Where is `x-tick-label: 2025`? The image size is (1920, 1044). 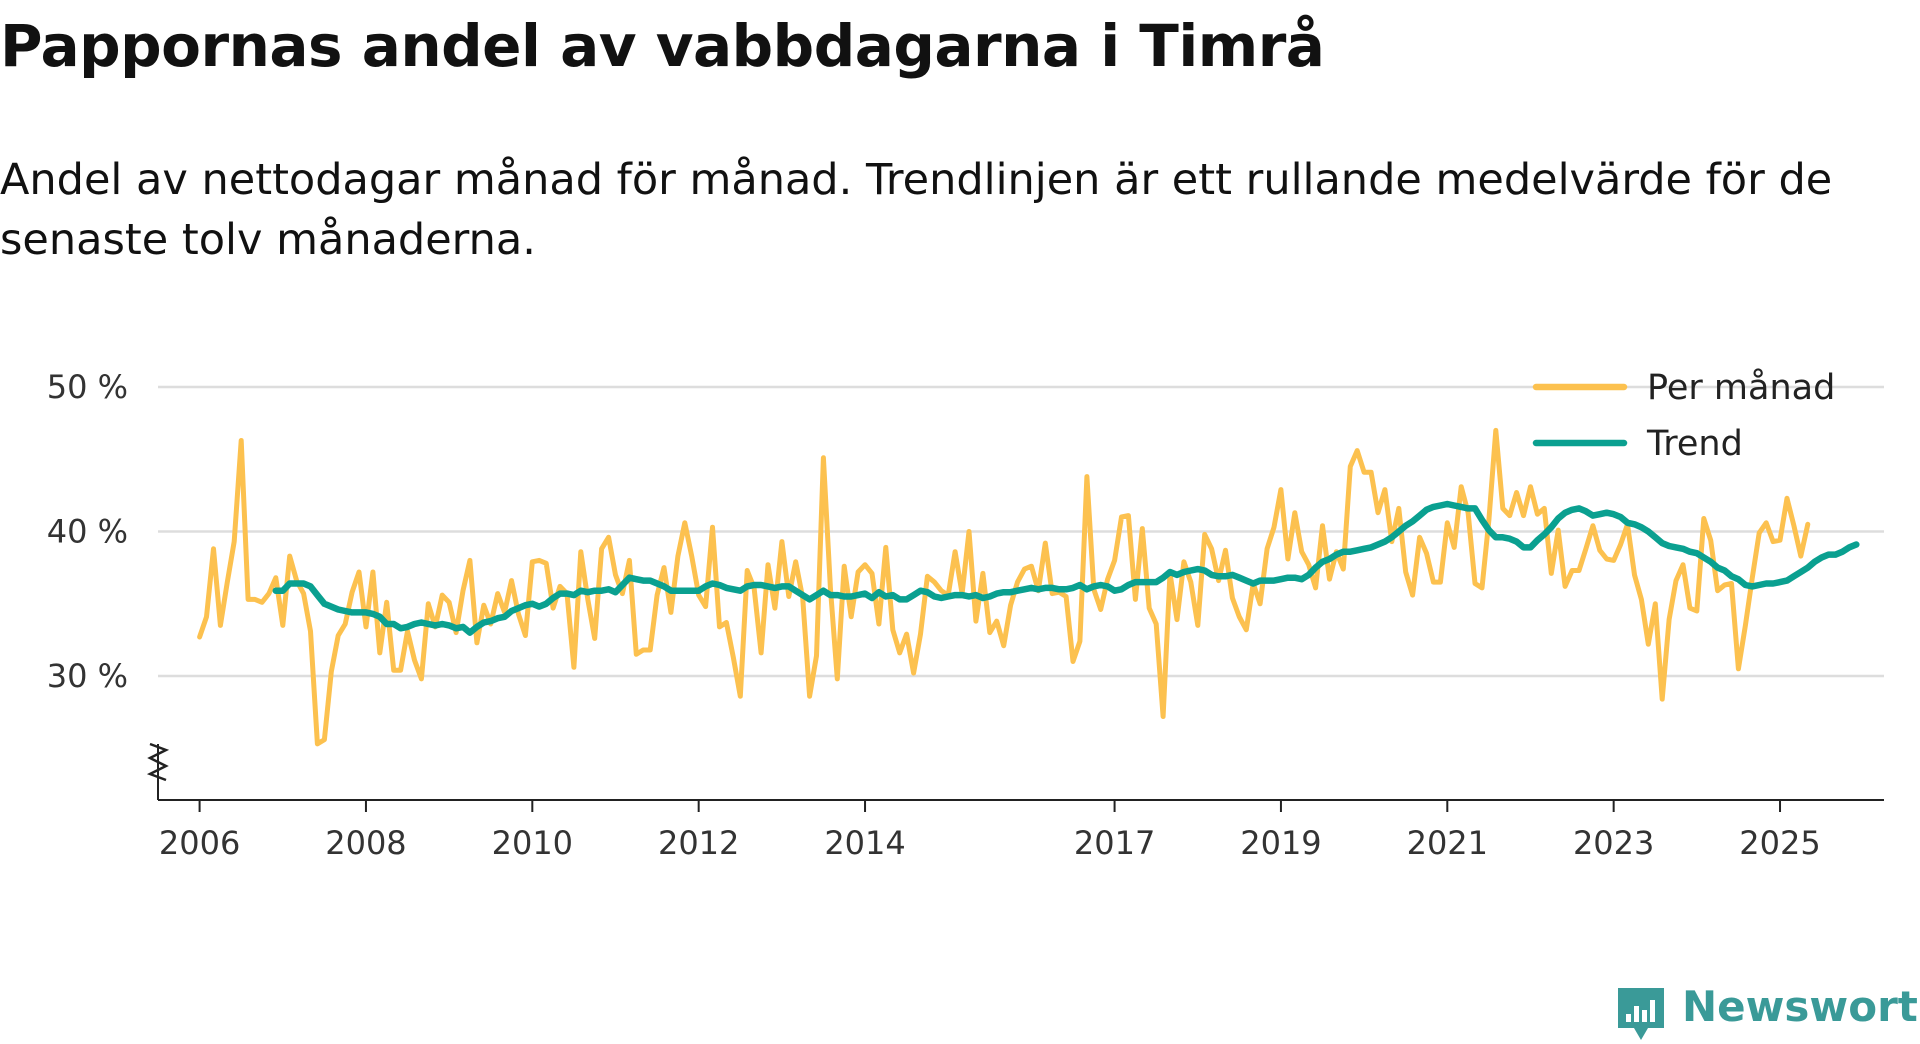
x-tick-label: 2025 is located at coordinates (1779, 843).